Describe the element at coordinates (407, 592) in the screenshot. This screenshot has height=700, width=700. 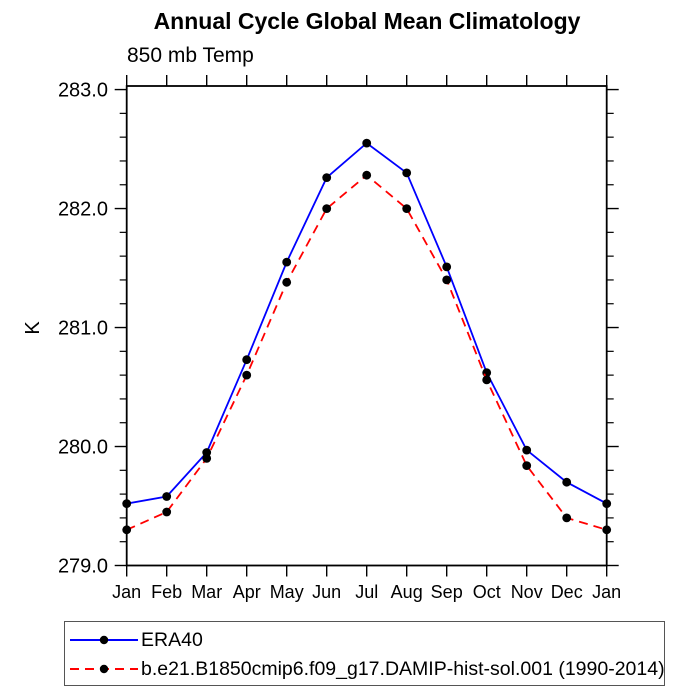
I see `x-tick-label: Aug` at that location.